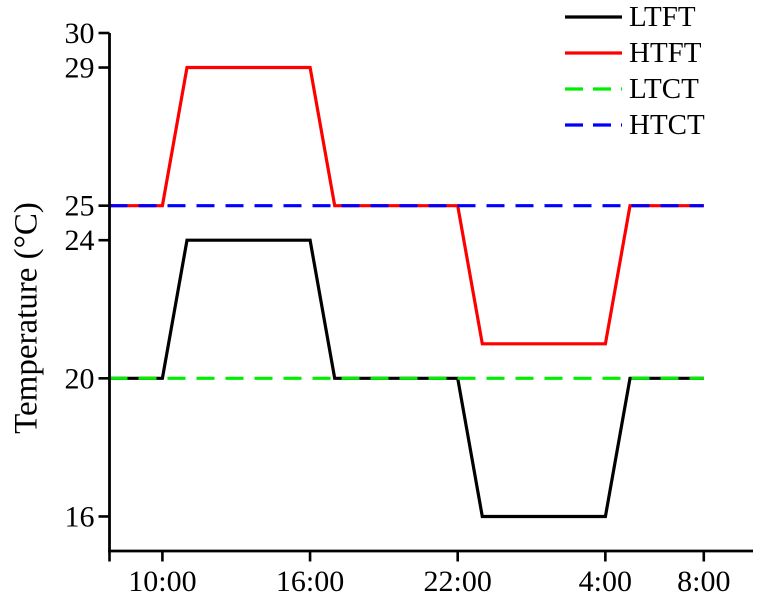  What do you see at coordinates (664, 88) in the screenshot?
I see `legend-label: LTCT` at bounding box center [664, 88].